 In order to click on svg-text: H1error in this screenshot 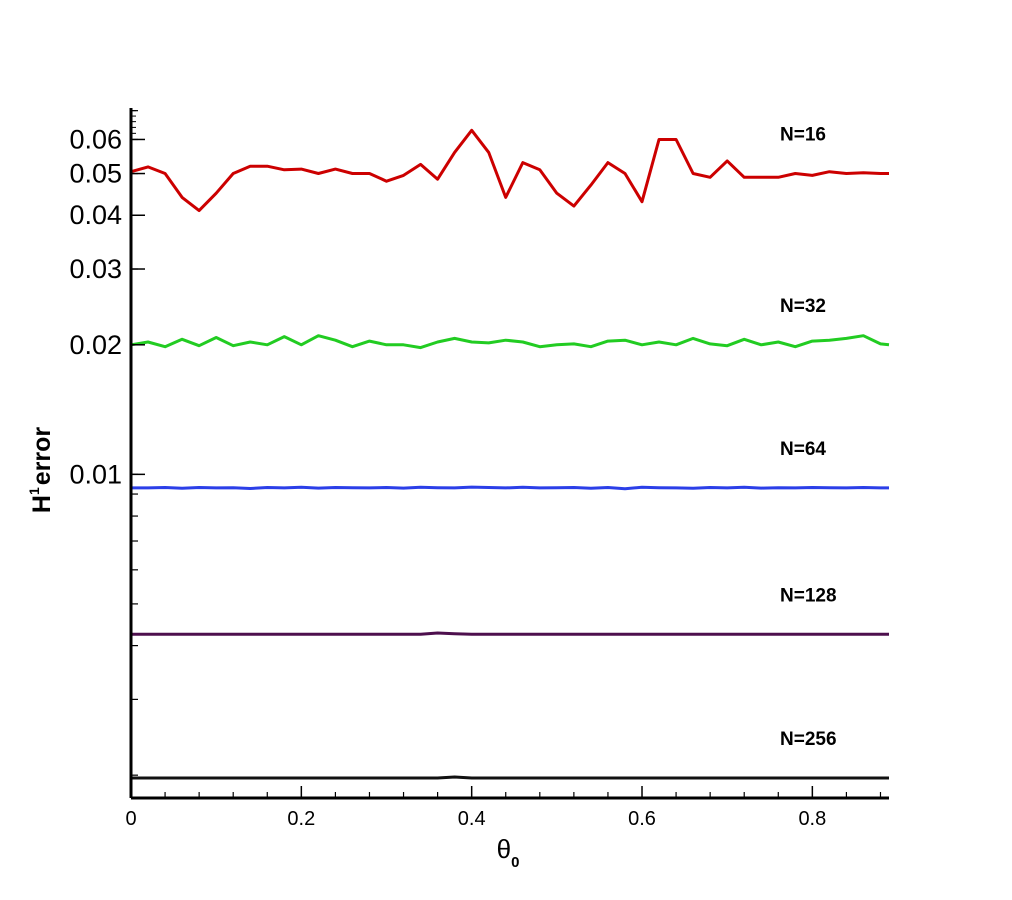, I will do `click(41, 470)`.